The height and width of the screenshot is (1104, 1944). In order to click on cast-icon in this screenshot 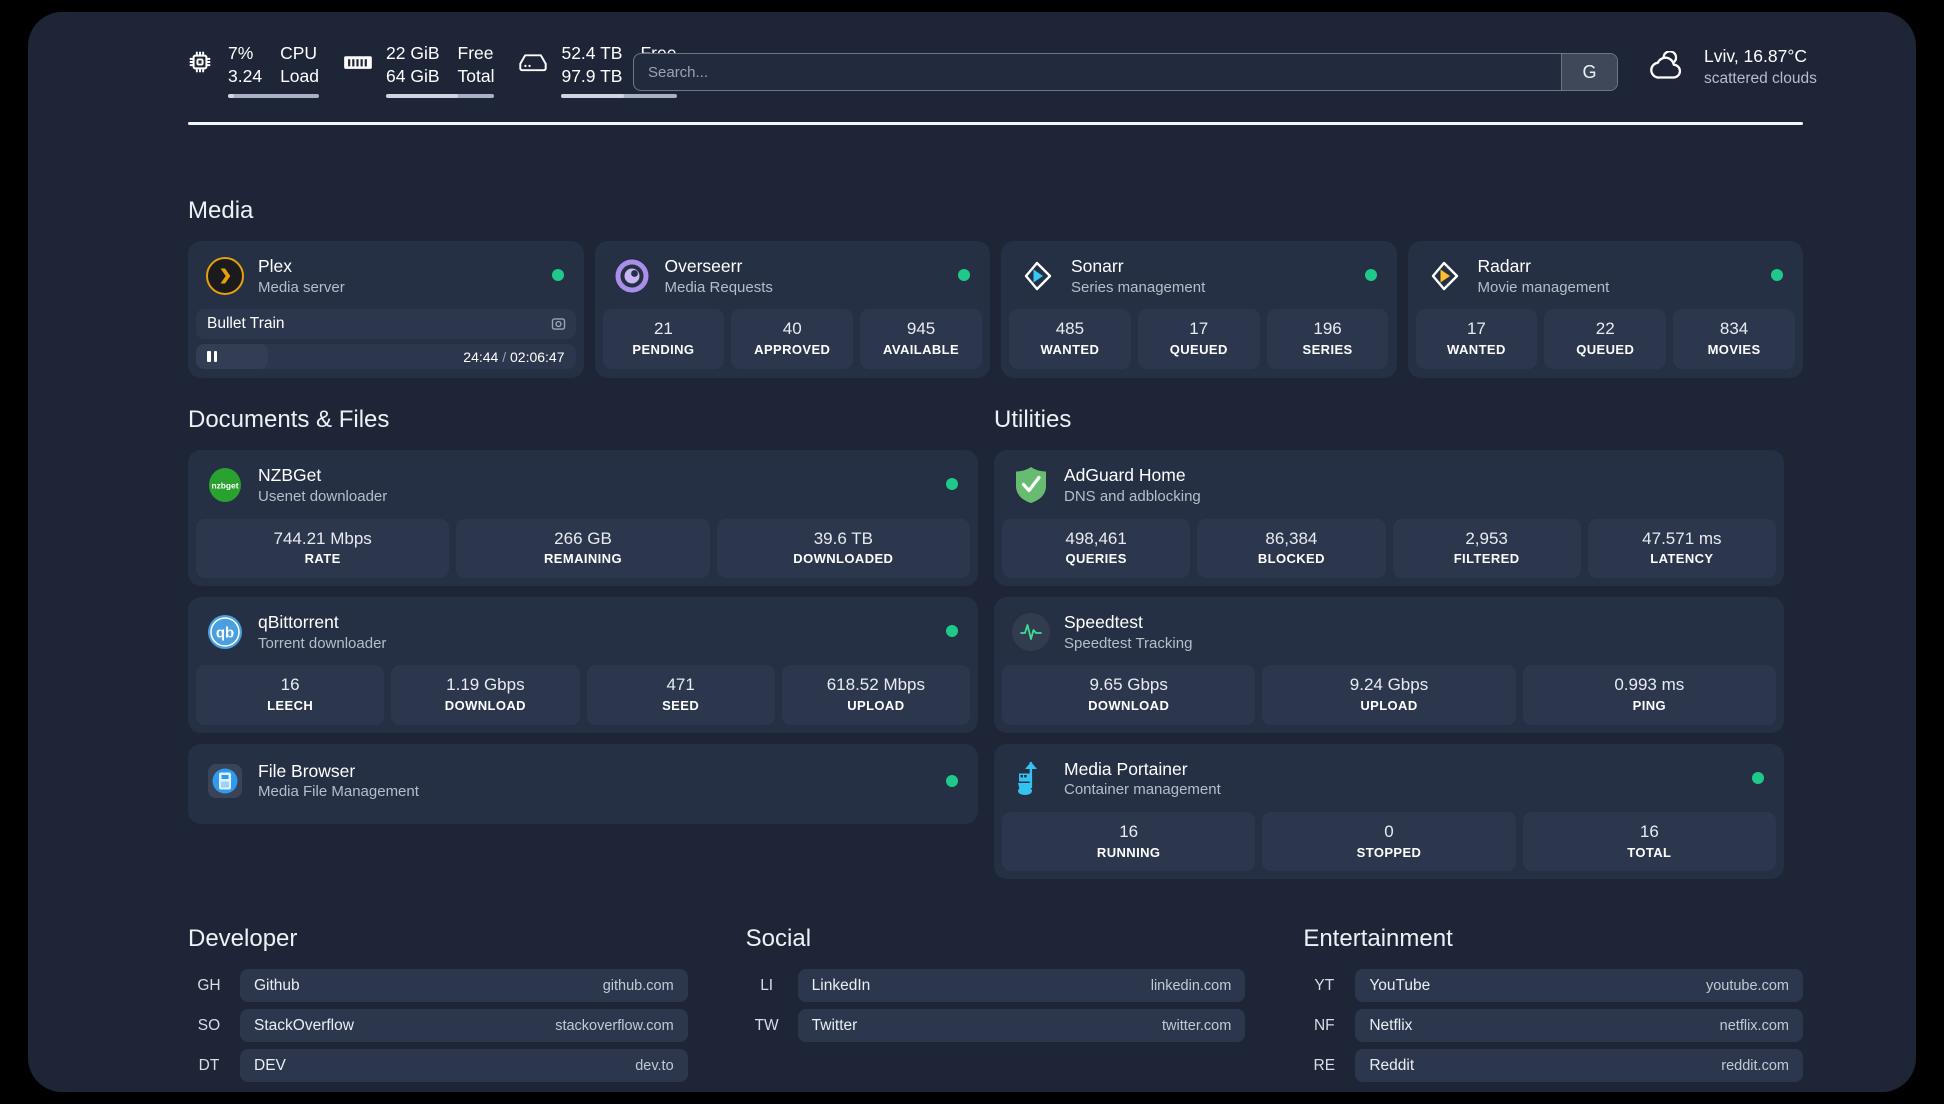, I will do `click(558, 324)`.